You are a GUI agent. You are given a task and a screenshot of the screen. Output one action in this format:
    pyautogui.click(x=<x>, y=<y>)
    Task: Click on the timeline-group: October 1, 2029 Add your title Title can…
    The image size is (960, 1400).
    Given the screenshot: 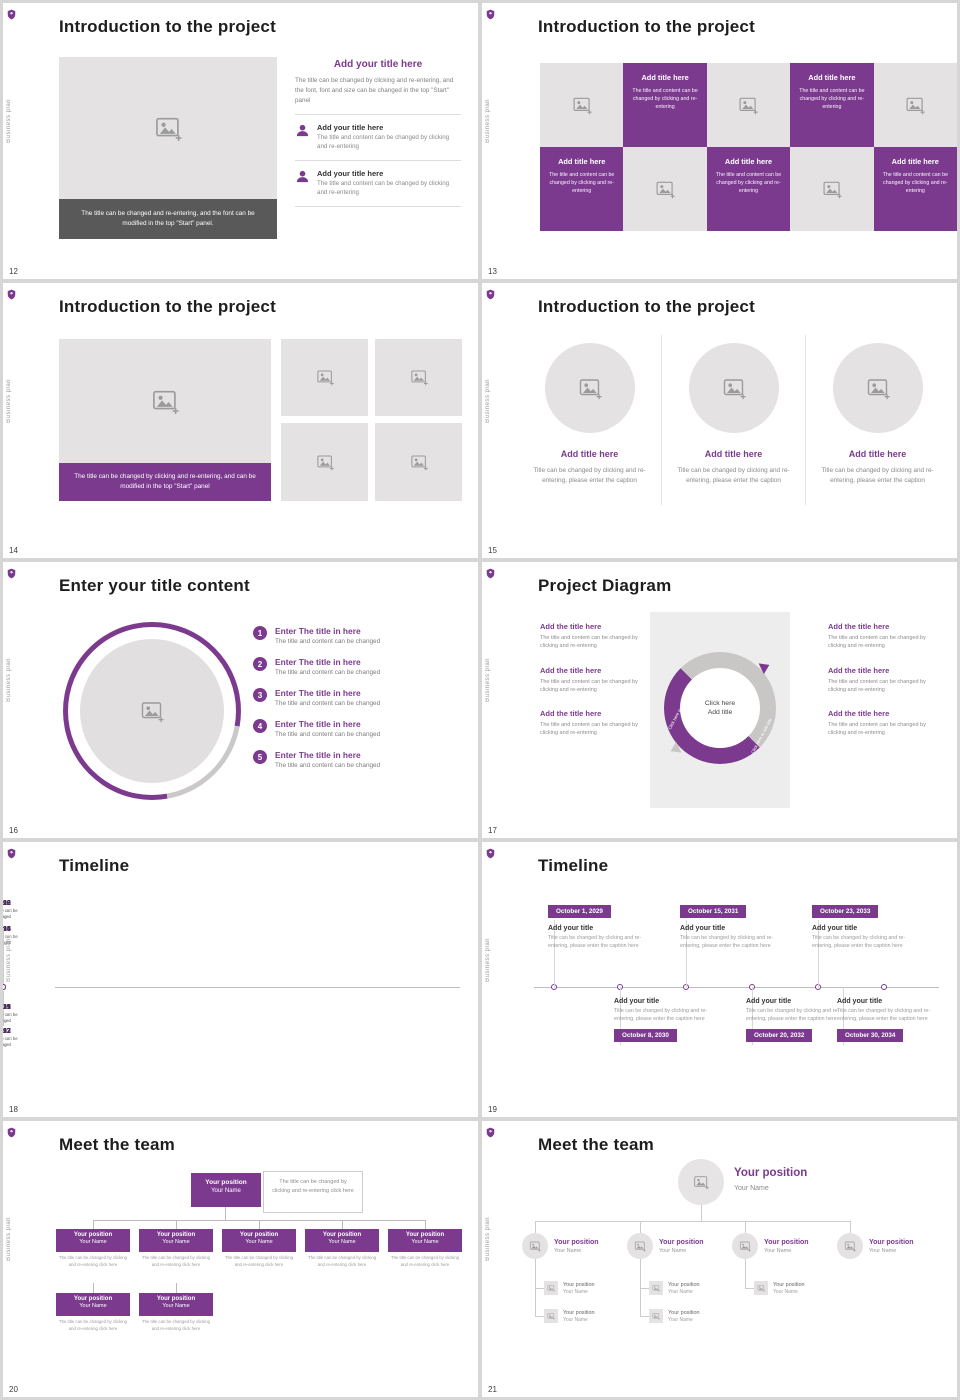 What is the action you would take?
    pyautogui.click(x=606, y=944)
    